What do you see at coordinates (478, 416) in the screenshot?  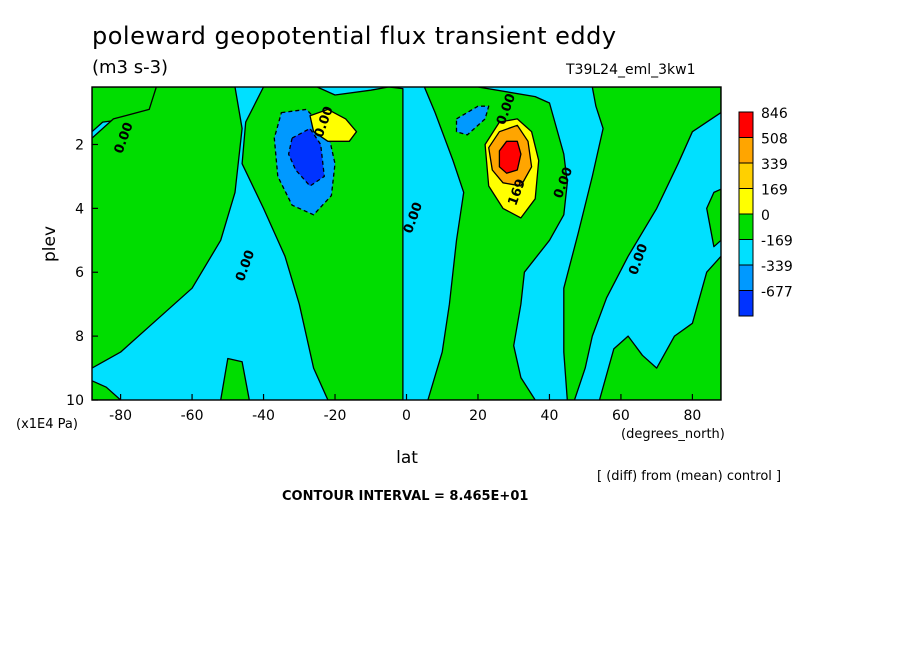 I see `x-tick-label: 20` at bounding box center [478, 416].